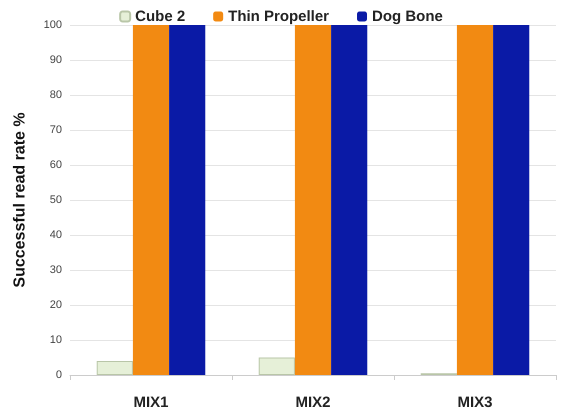 The width and height of the screenshot is (562, 414). What do you see at coordinates (475, 402) in the screenshot?
I see `x-tick-label: MIX3` at bounding box center [475, 402].